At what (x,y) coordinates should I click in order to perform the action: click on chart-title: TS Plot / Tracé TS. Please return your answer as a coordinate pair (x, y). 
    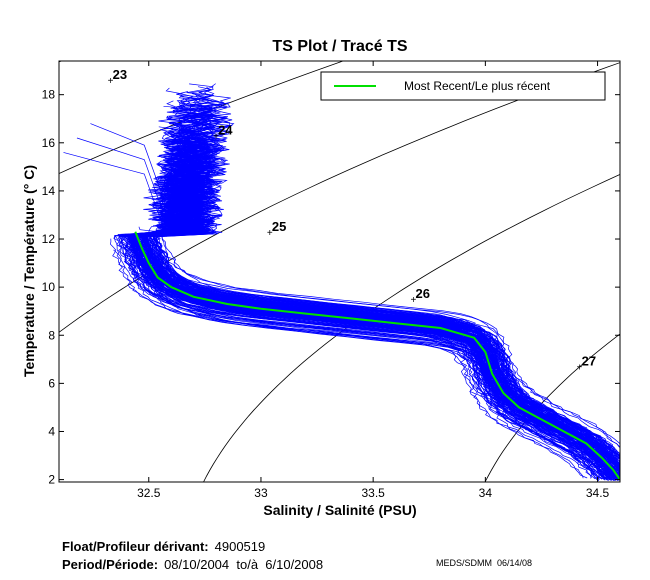
    Looking at the image, I should click on (339, 46).